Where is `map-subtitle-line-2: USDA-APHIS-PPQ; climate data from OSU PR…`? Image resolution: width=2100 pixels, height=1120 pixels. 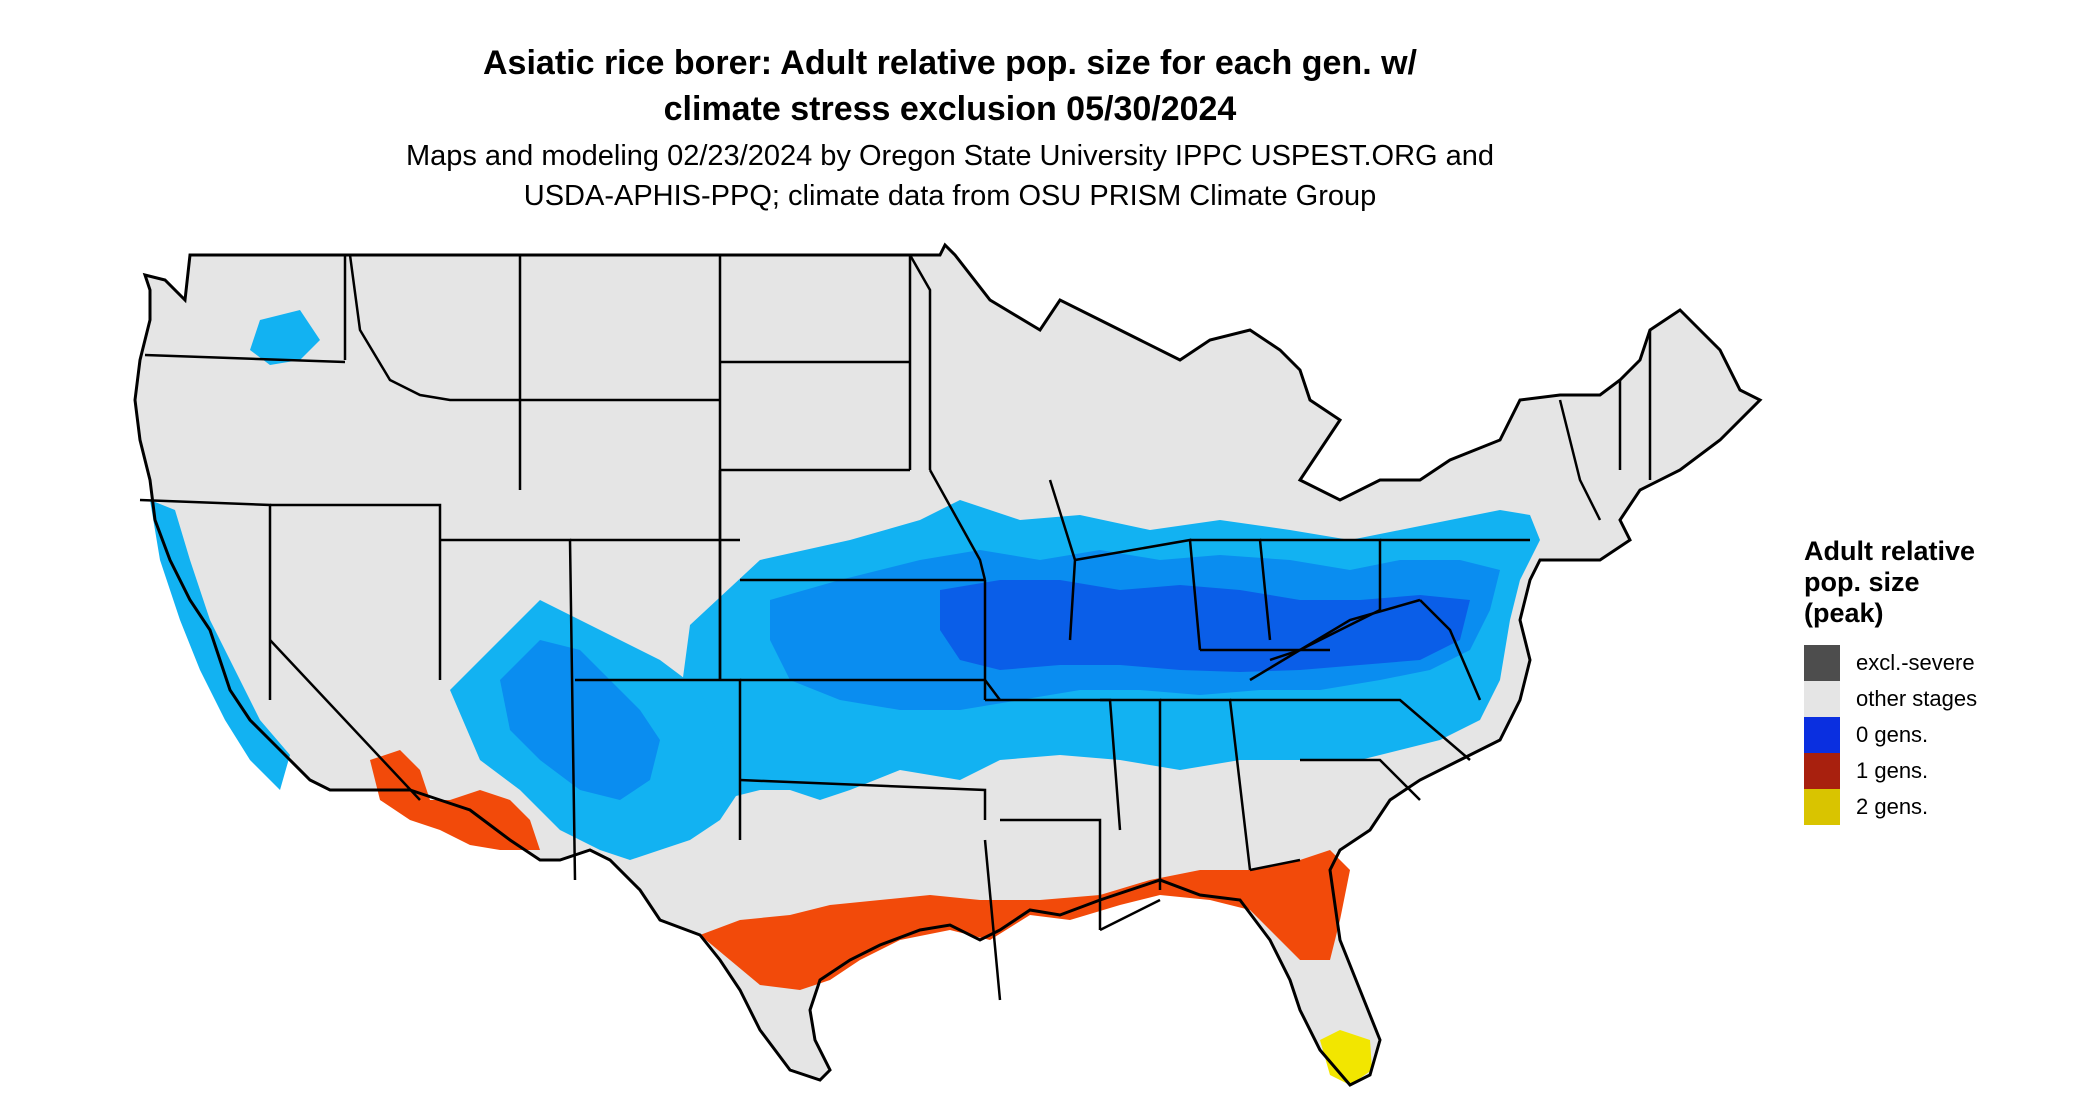
map-subtitle-line-2: USDA-APHIS-PPQ; climate data from OSU PR… is located at coordinates (950, 196).